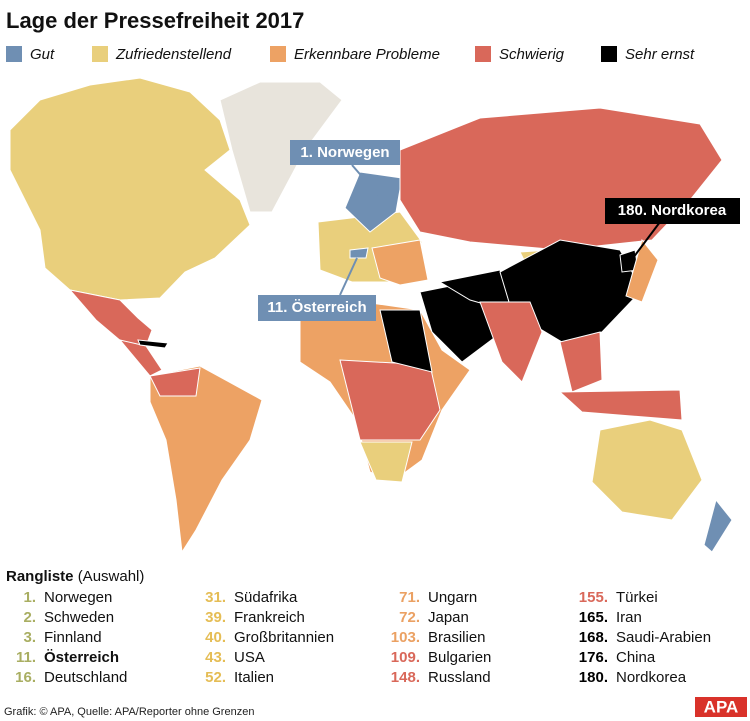  What do you see at coordinates (386, 462) in the screenshot?
I see `southern-africa` at bounding box center [386, 462].